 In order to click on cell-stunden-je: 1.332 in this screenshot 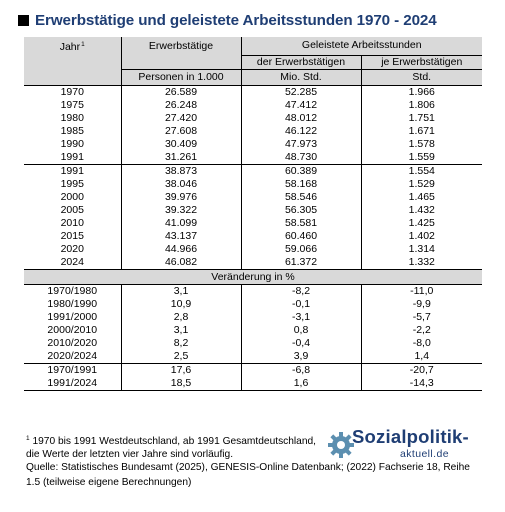, I will do `click(421, 262)`.